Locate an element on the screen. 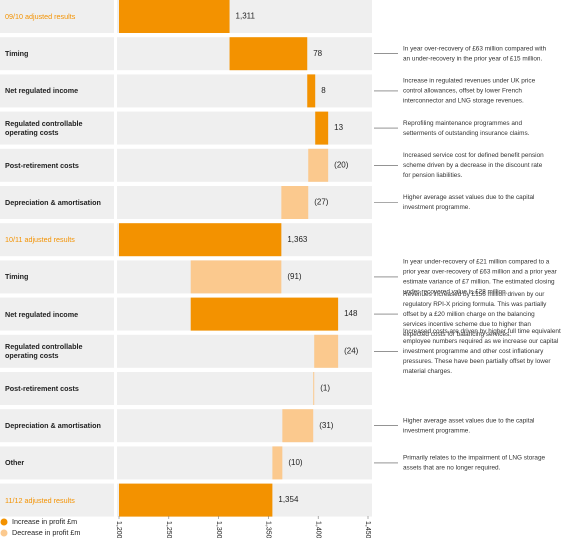  value-label: (24) is located at coordinates (351, 350).